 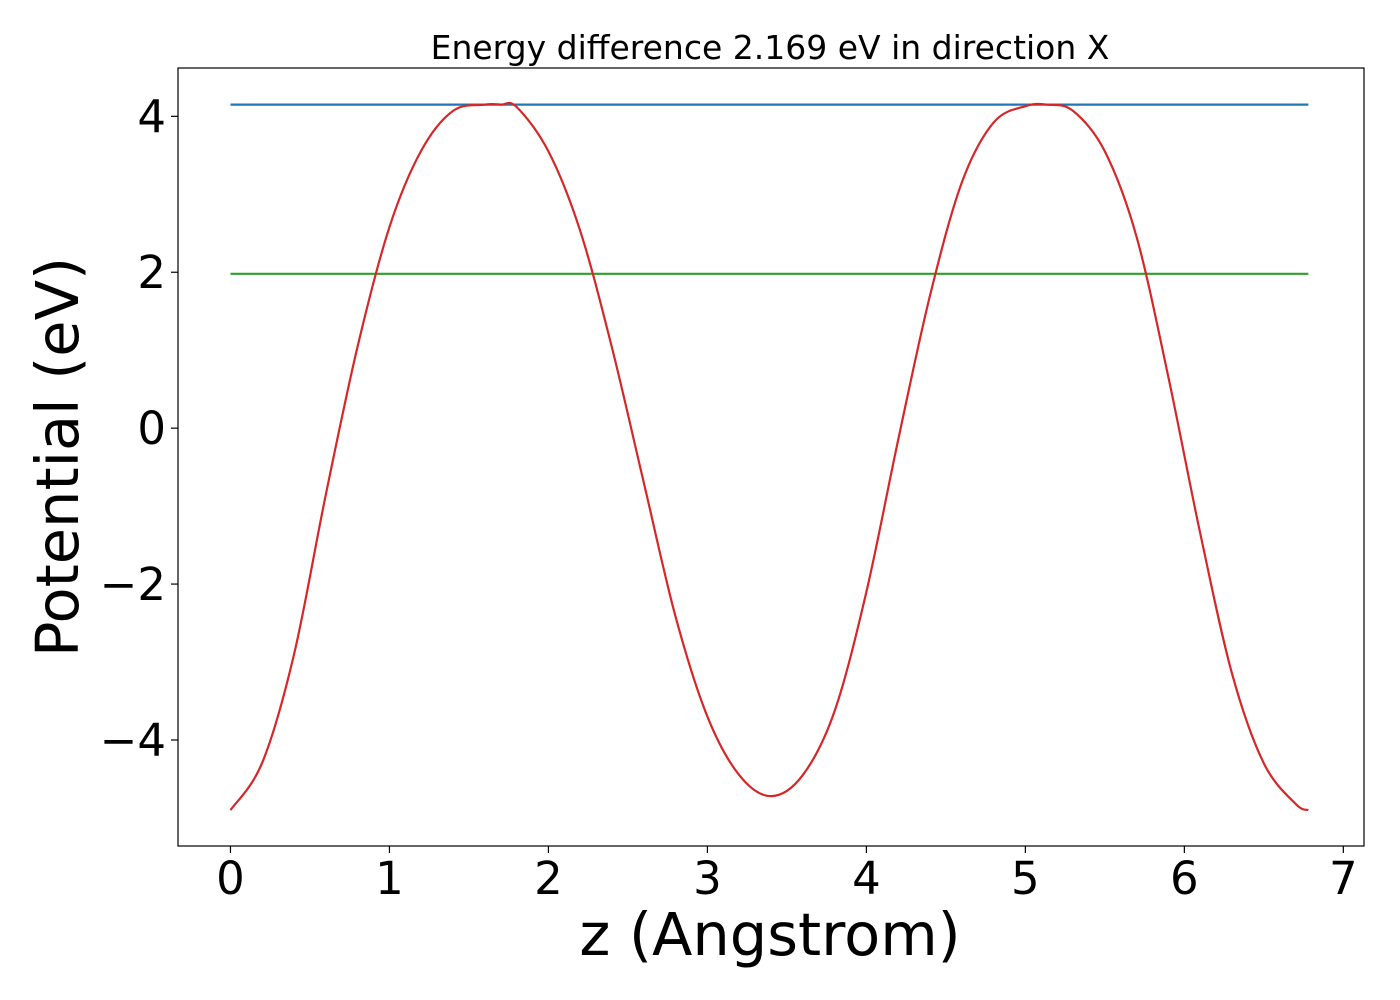 I want to click on x-tick-label: 3, so click(x=707, y=878).